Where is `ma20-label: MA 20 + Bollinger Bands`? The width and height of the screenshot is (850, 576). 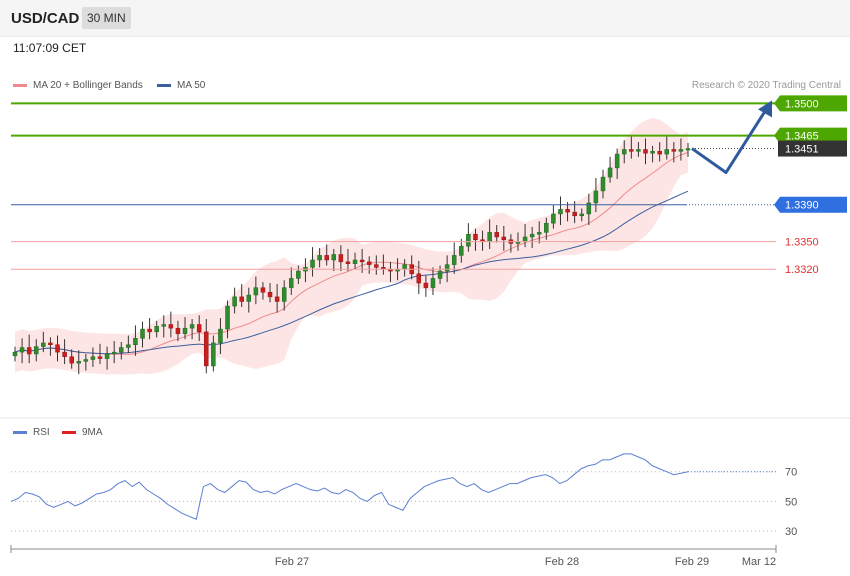 ma20-label: MA 20 + Bollinger Bands is located at coordinates (88, 85).